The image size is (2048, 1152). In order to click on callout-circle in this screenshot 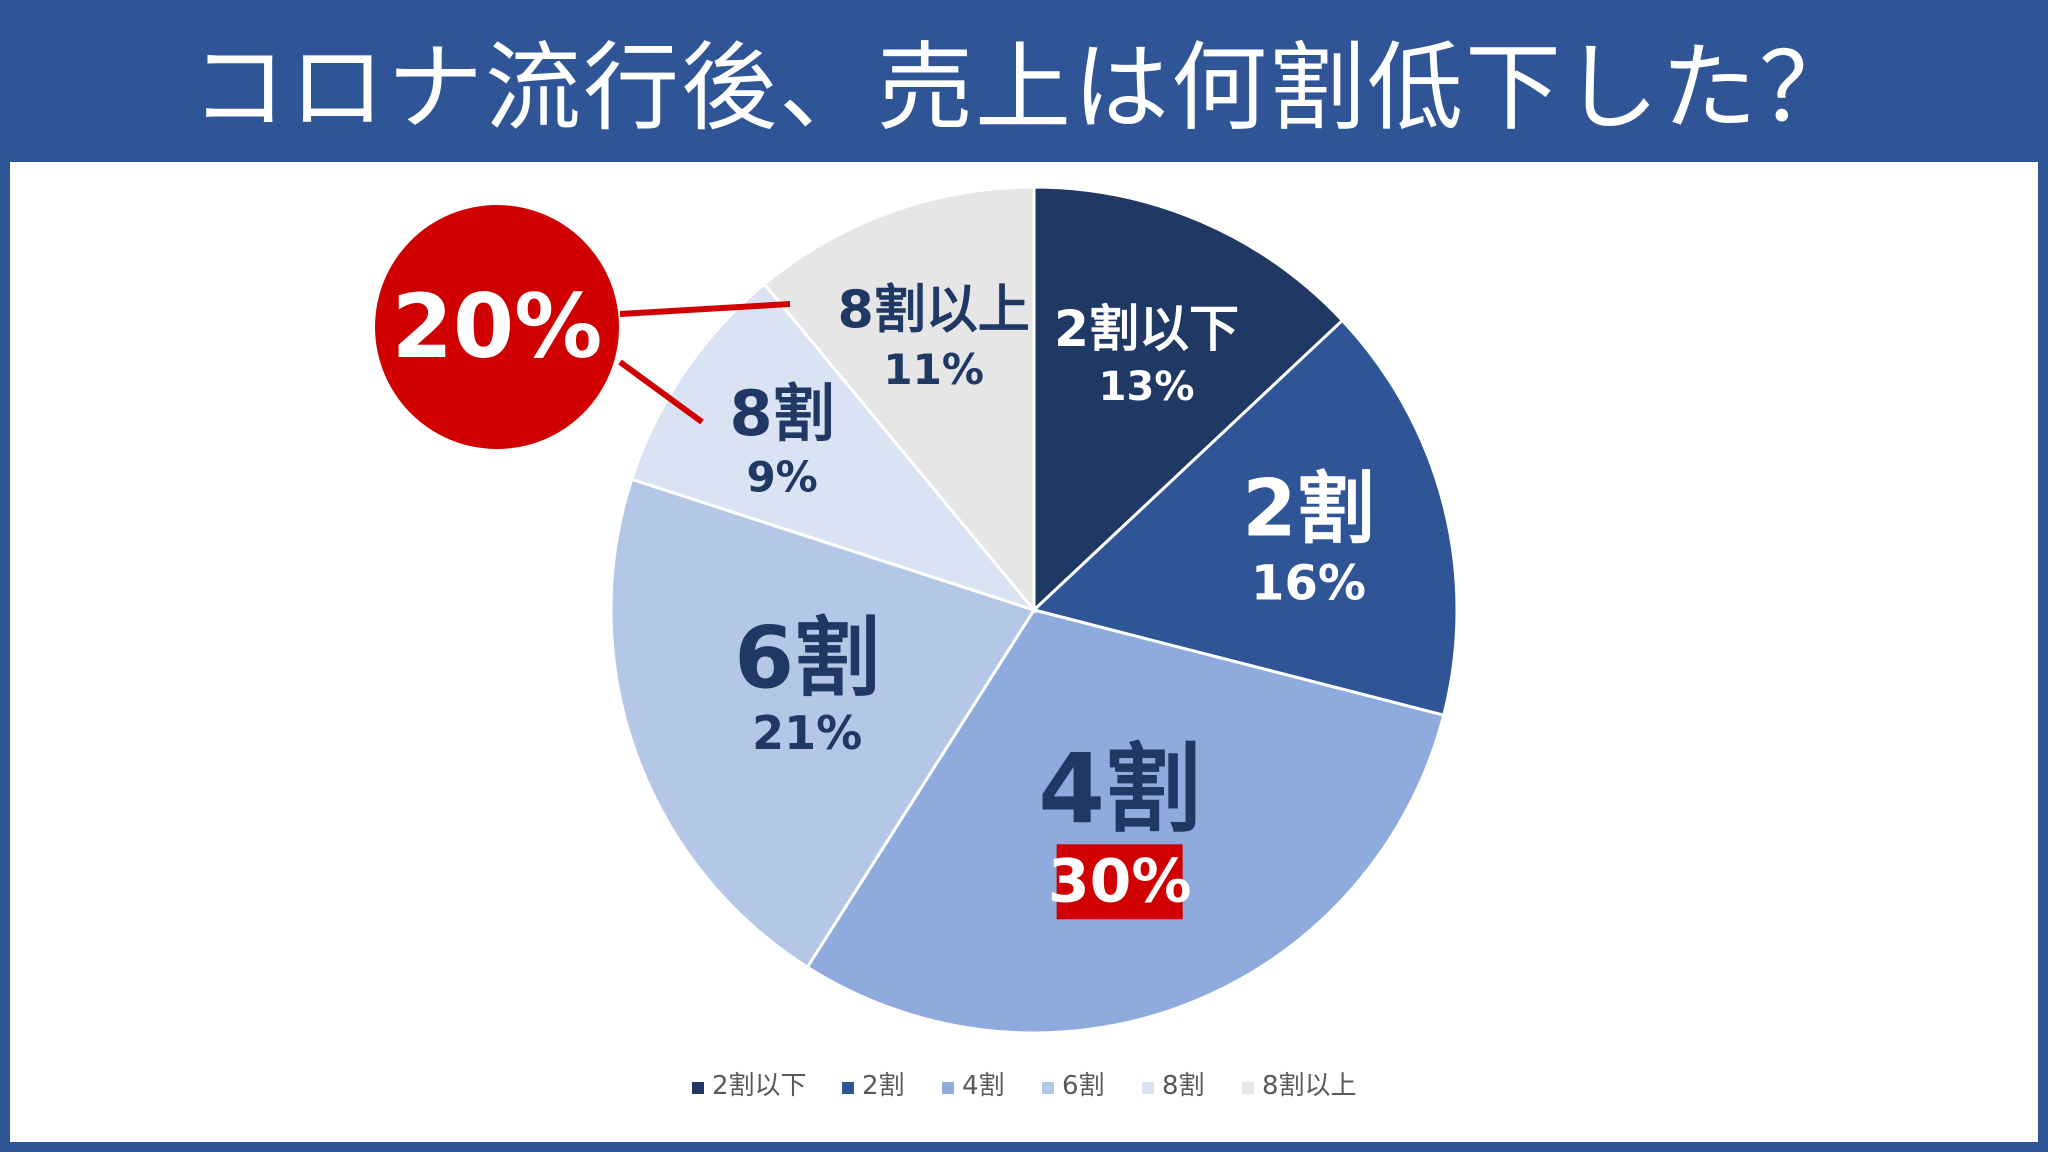, I will do `click(497, 327)`.